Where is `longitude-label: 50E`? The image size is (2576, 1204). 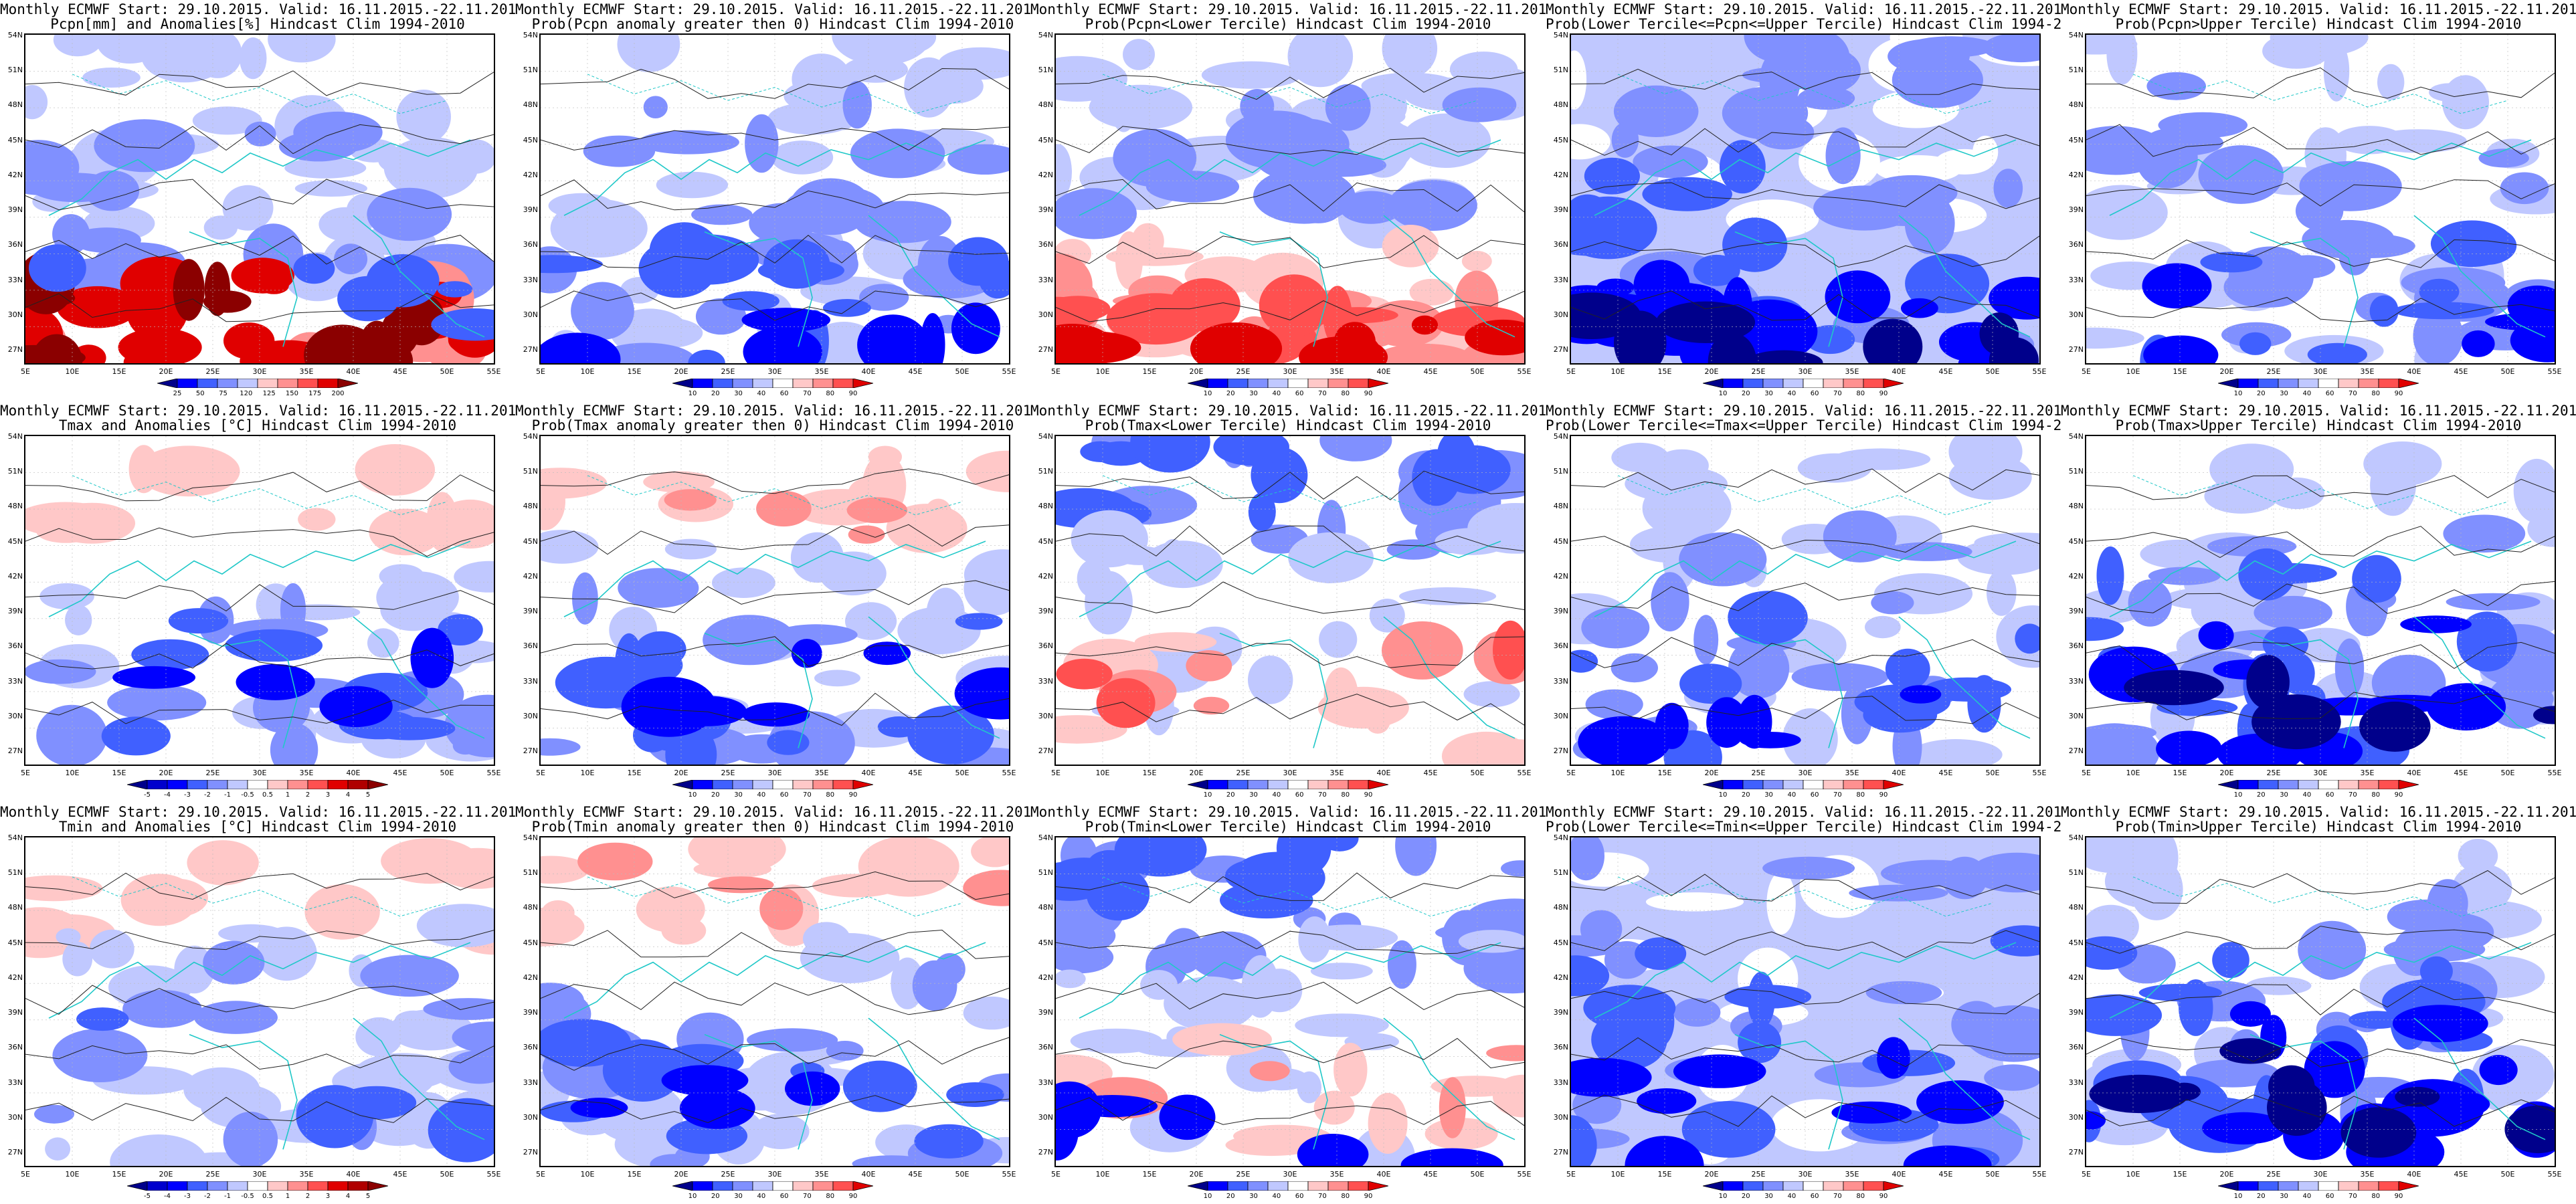 longitude-label: 50E is located at coordinates (447, 1174).